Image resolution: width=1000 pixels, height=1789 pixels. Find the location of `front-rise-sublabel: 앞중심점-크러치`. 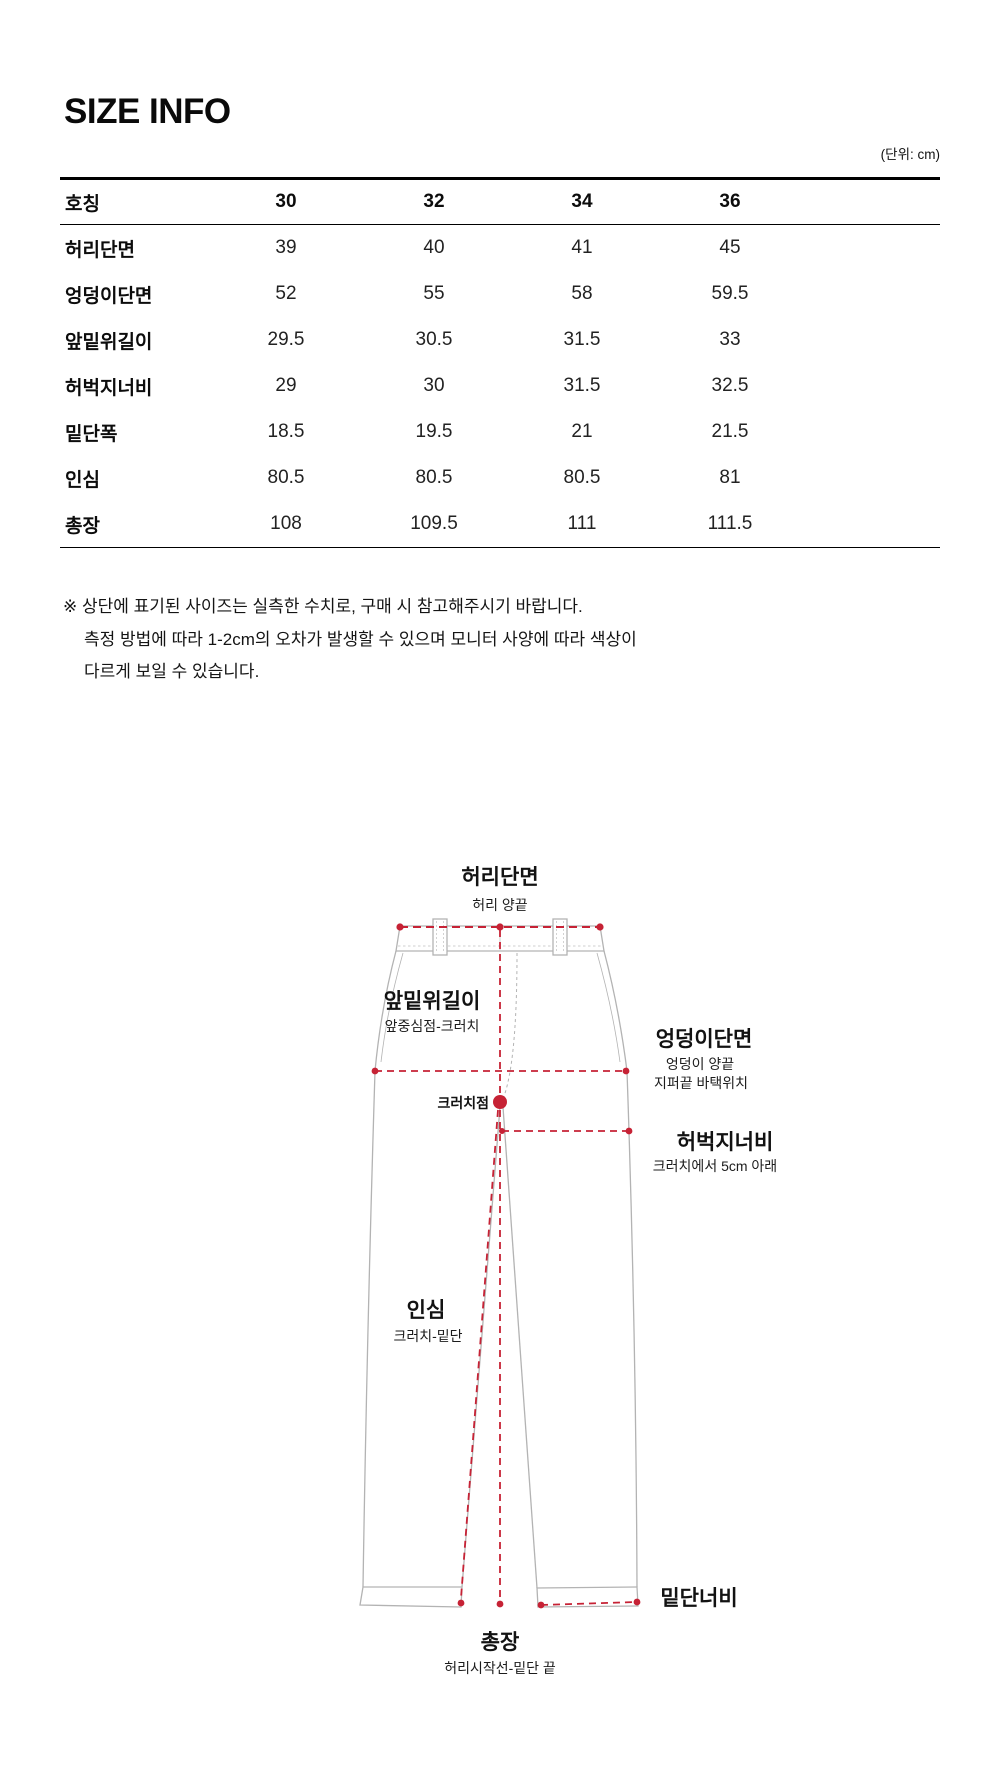

front-rise-sublabel: 앞중심점-크러치 is located at coordinates (432, 1026).